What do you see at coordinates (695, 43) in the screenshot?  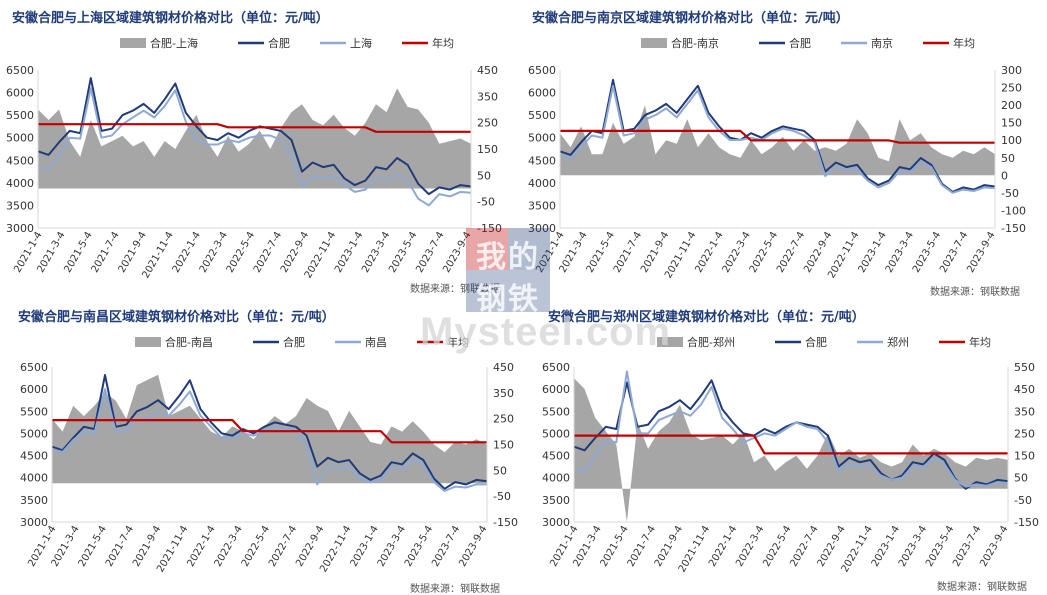 I see `legend-label: 合肥-南京` at bounding box center [695, 43].